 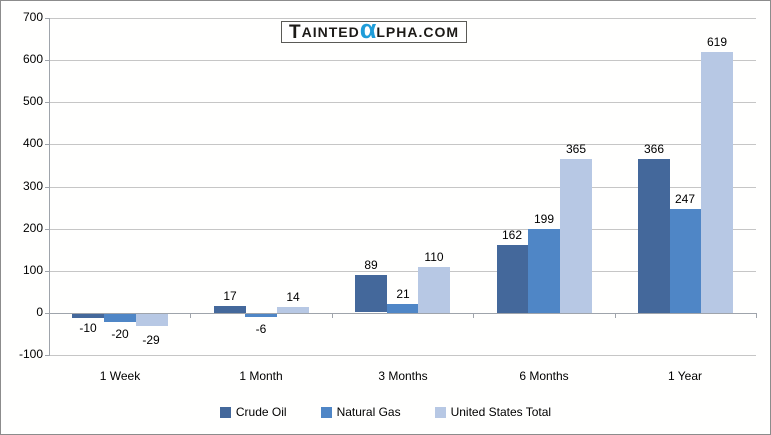 I want to click on bar-value-label: 17, so click(x=230, y=296).